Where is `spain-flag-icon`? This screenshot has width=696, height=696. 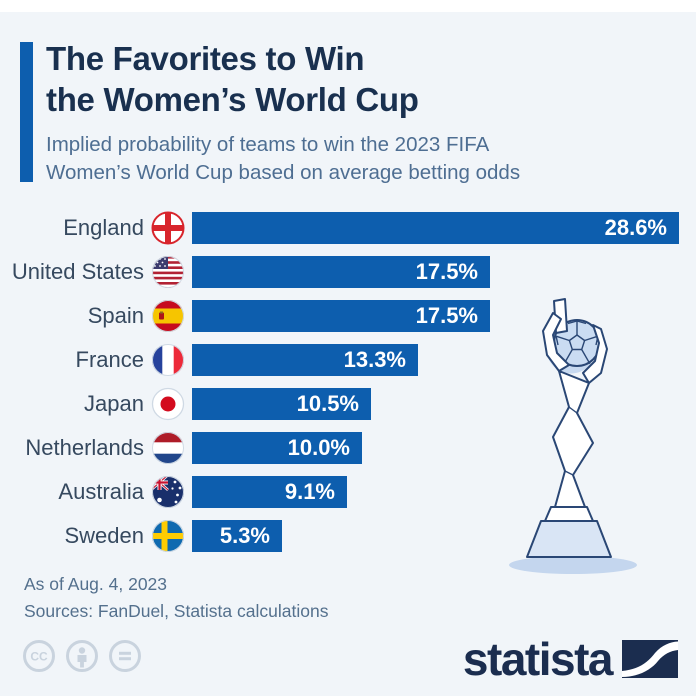 spain-flag-icon is located at coordinates (168, 316).